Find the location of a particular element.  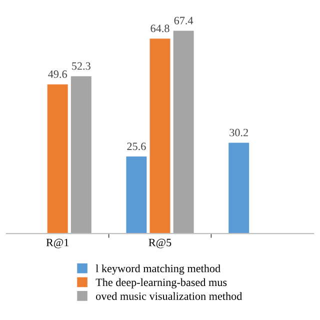

x-tick-label: R@1 is located at coordinates (57, 243).